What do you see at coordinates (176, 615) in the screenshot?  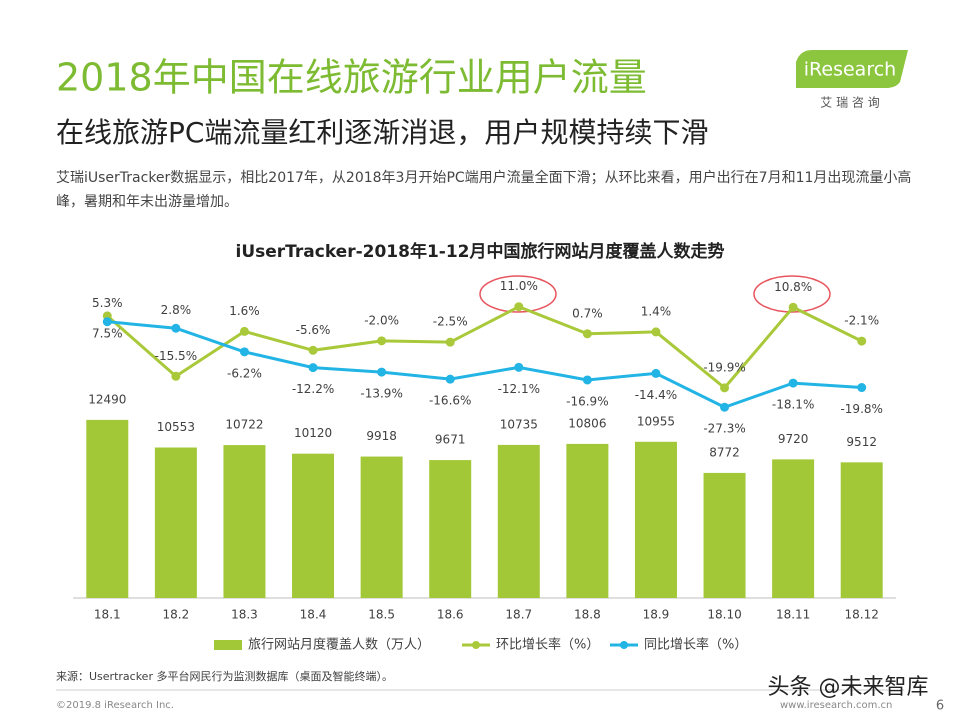 I see `x-tick-label: 18.2` at bounding box center [176, 615].